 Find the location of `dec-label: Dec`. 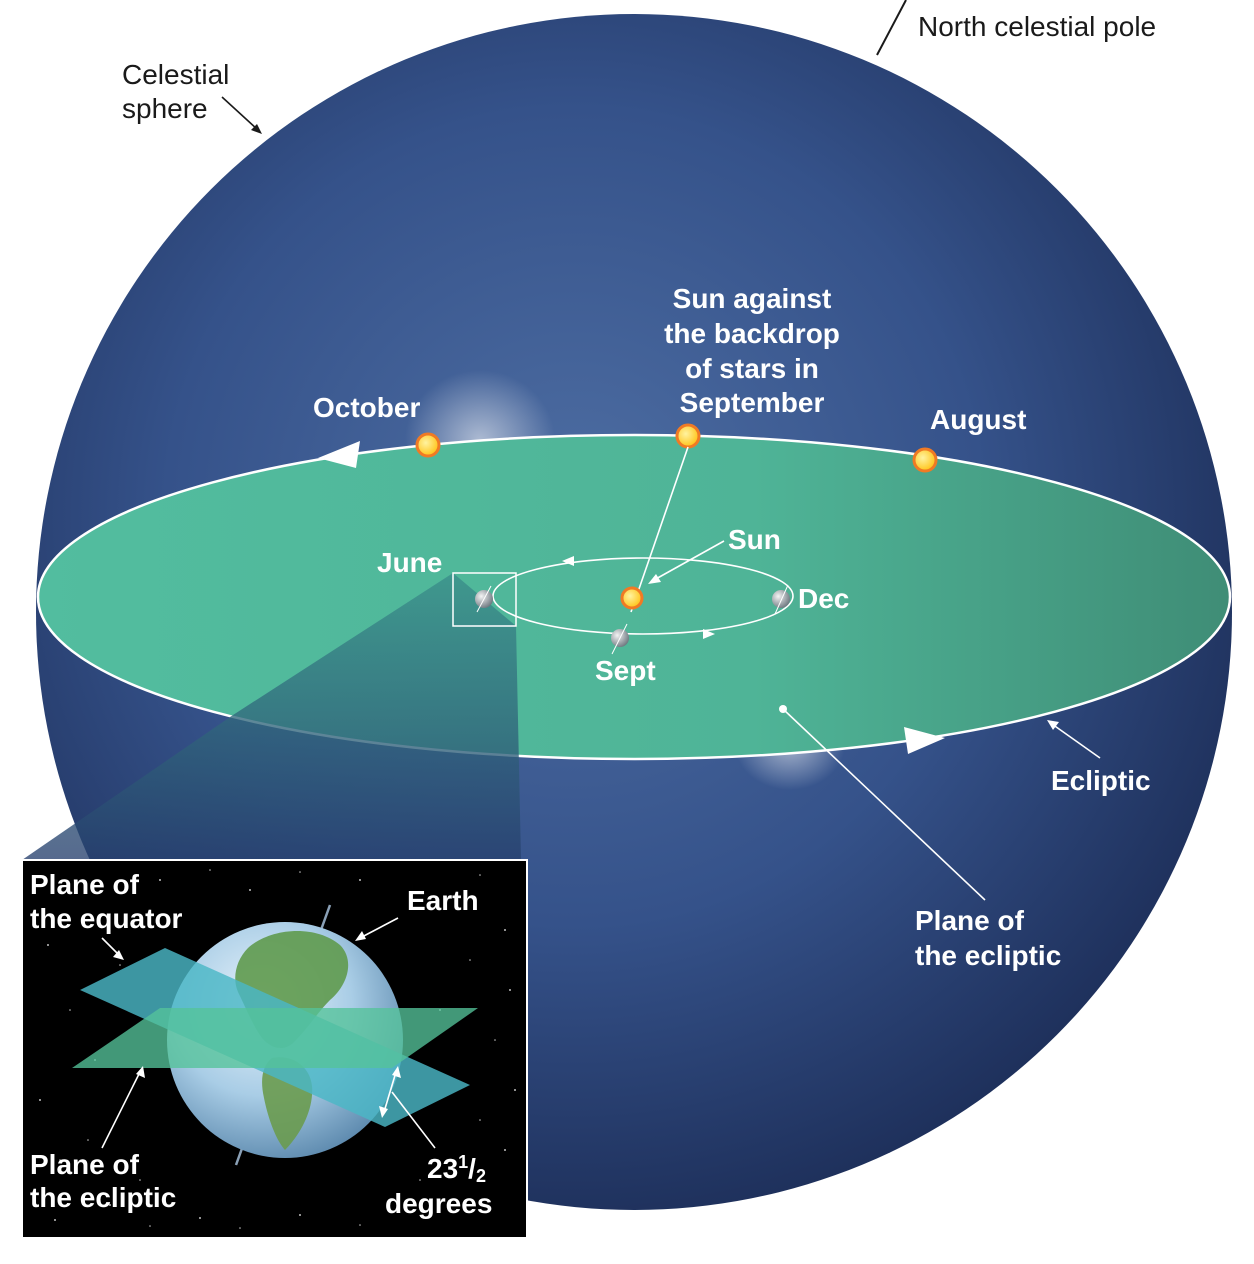

dec-label: Dec is located at coordinates (823, 598).